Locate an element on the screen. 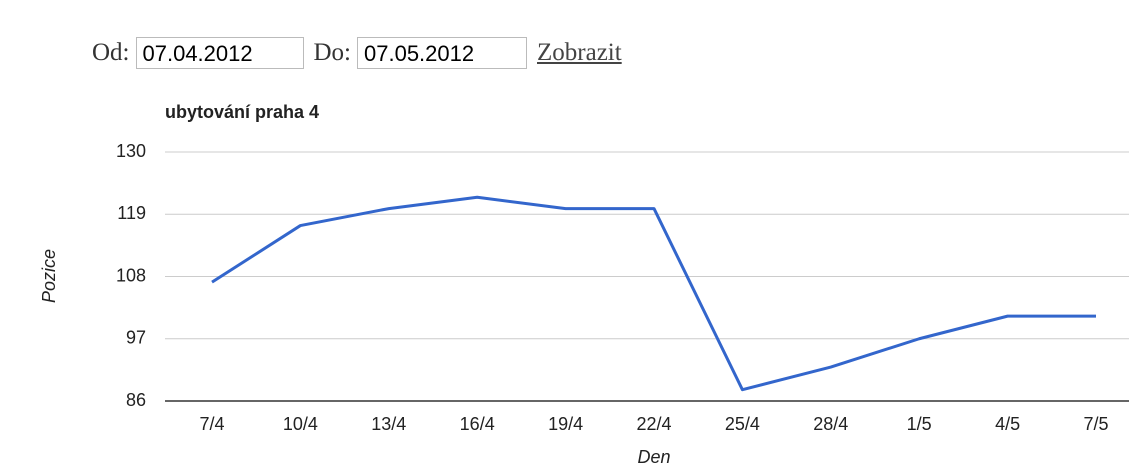  date-form: Od: 07.04.2012 Do: 07.05.2012 Zobrazit is located at coordinates (357, 53).